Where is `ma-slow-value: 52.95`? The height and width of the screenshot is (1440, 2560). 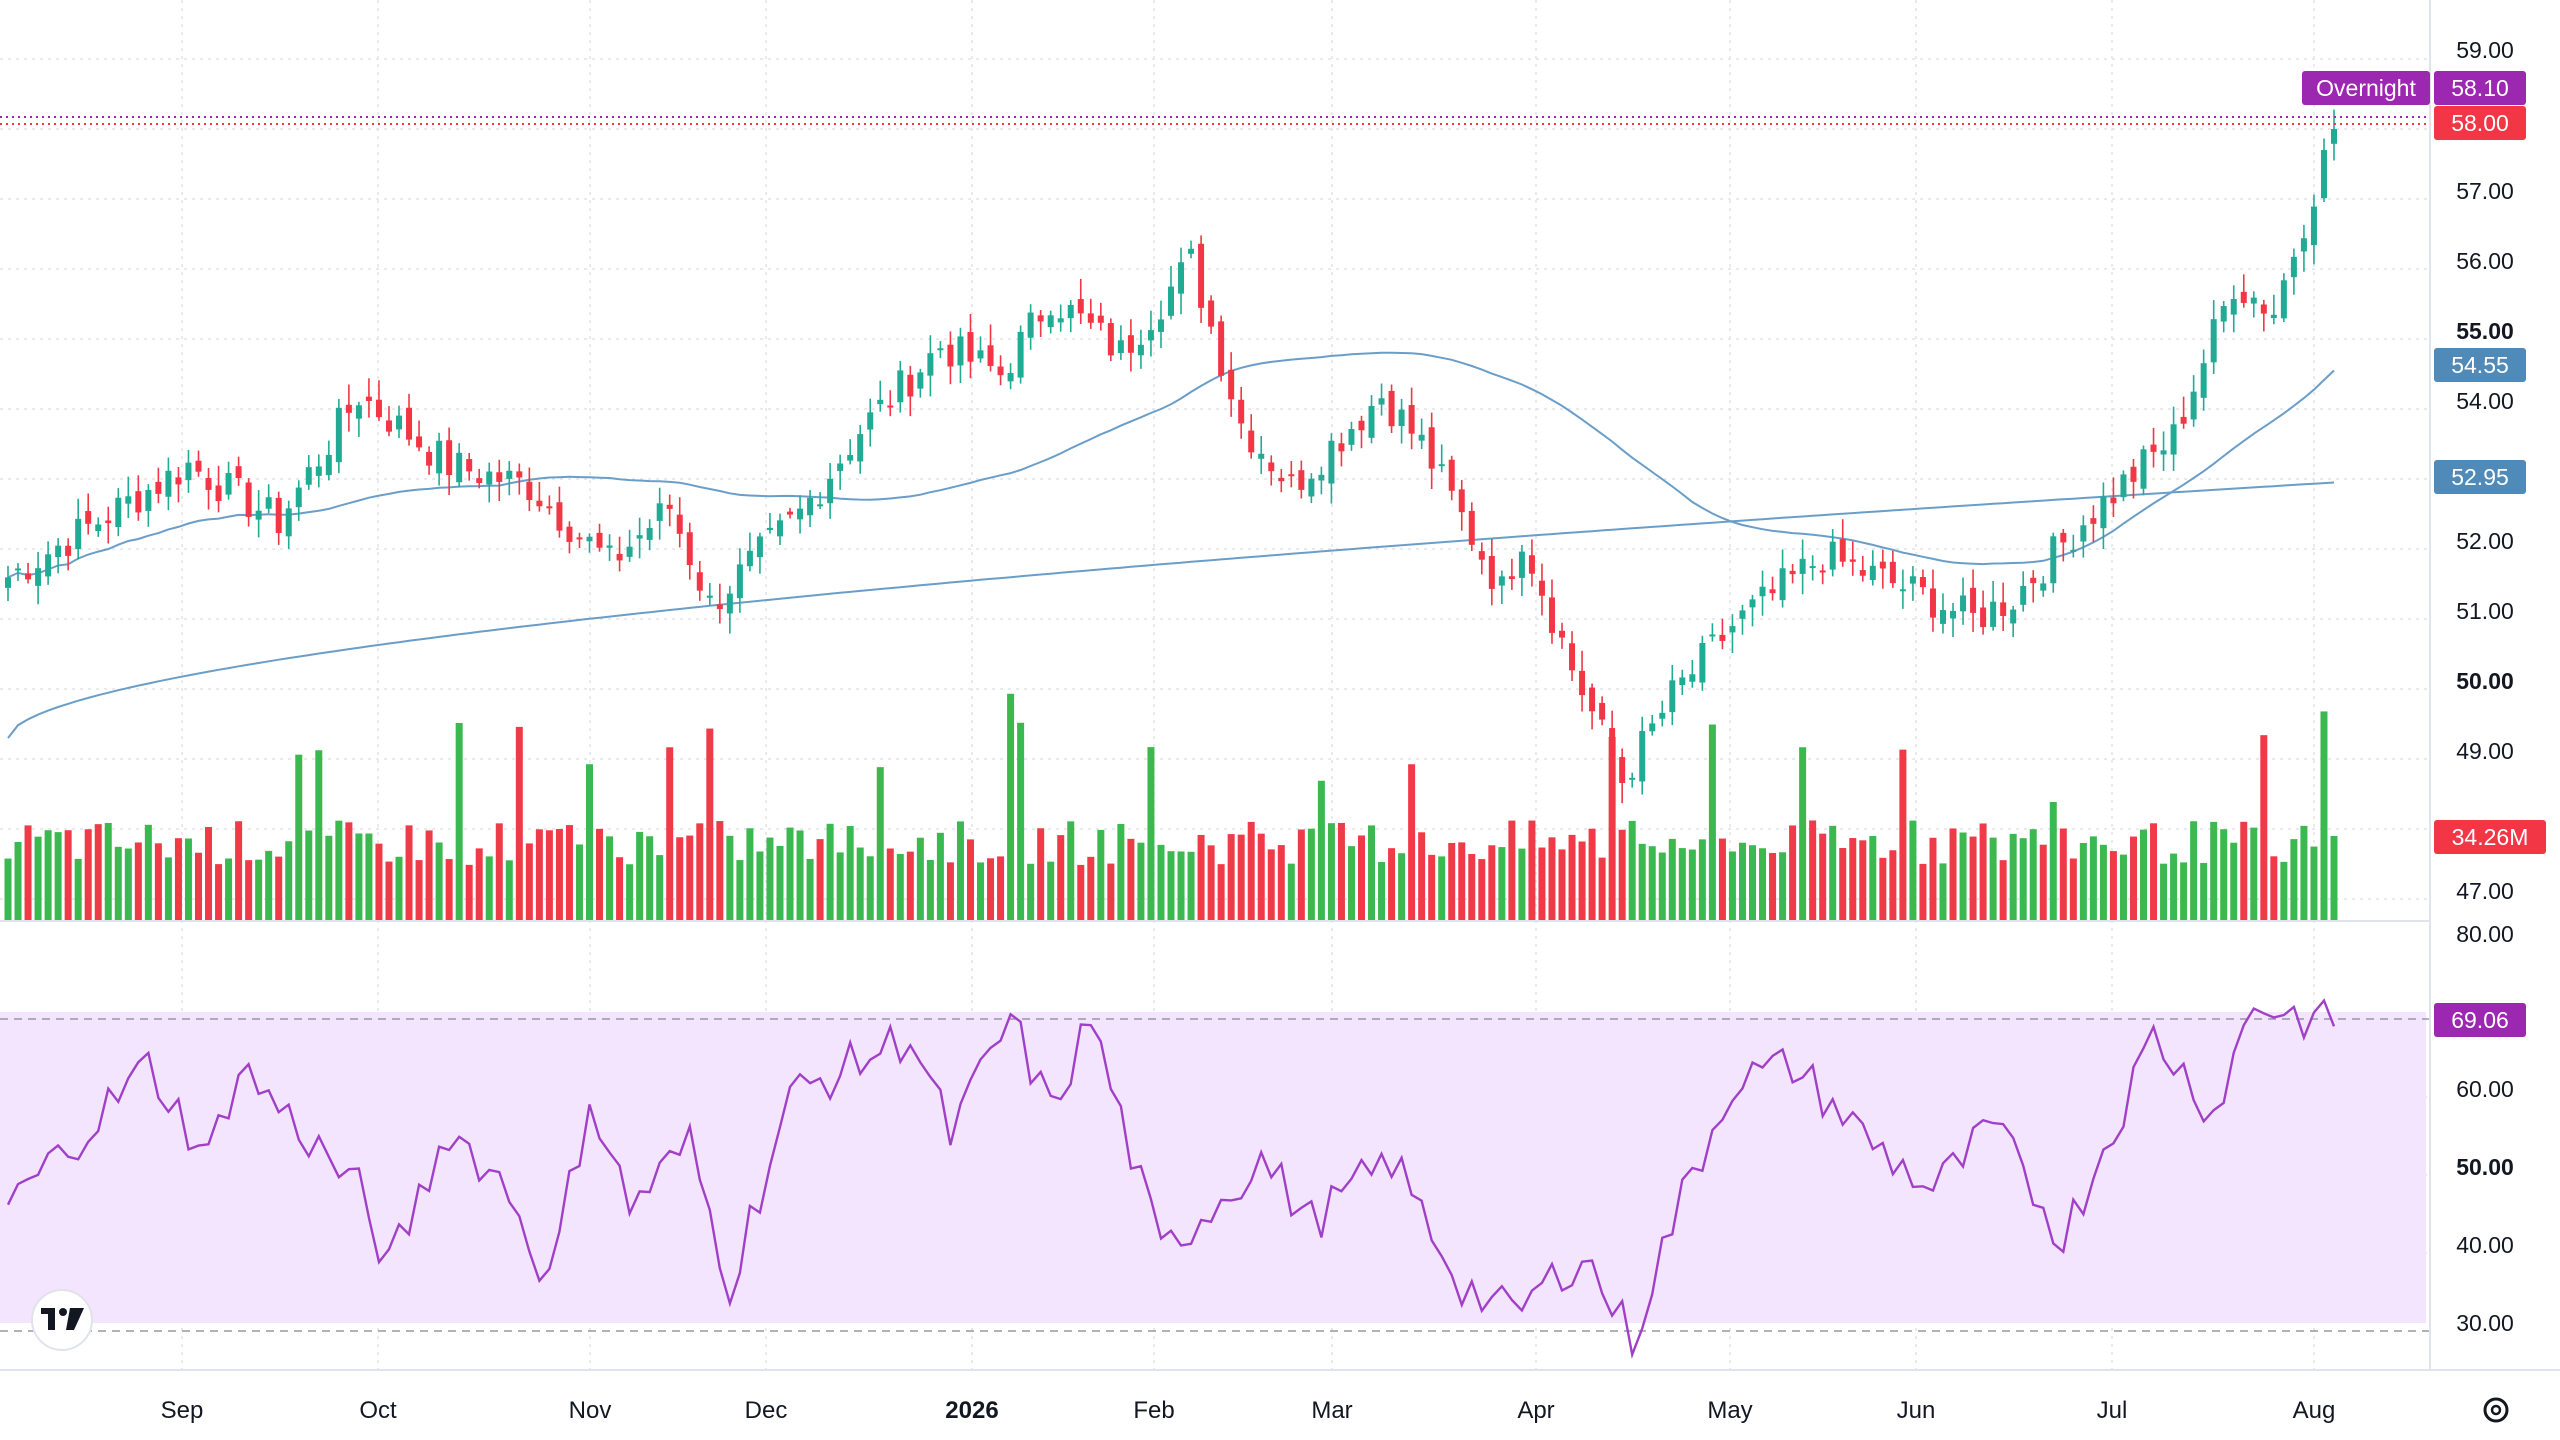 ma-slow-value: 52.95 is located at coordinates (2480, 477).